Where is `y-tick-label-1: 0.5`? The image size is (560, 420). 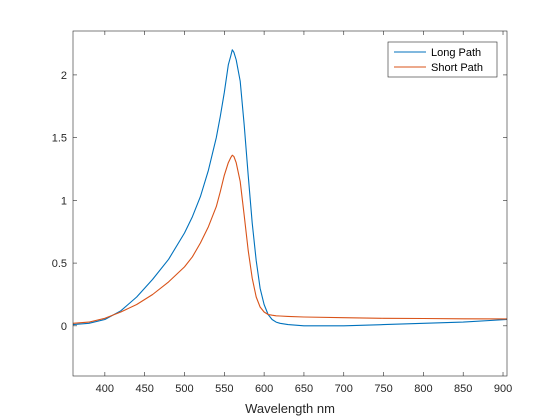
y-tick-label-1: 0.5 is located at coordinates (59, 264).